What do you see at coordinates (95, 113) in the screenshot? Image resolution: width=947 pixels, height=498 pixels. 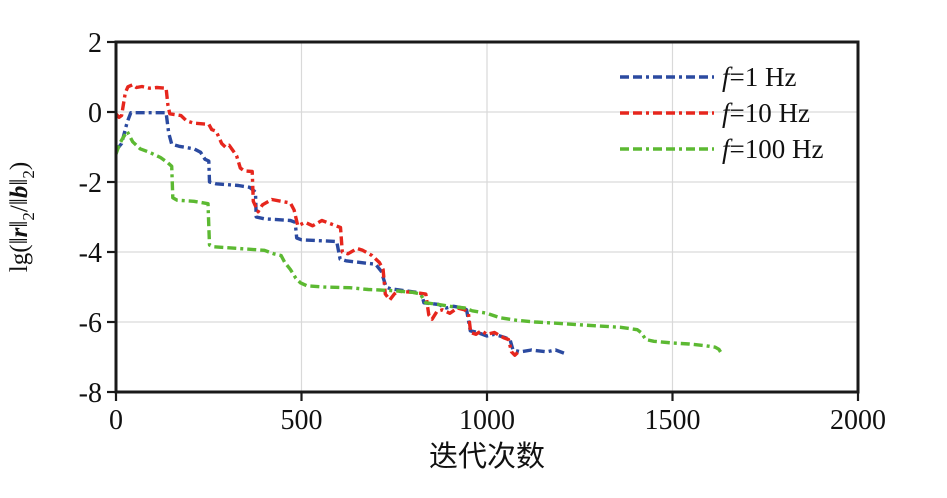 I see `y-tick-label: 0` at bounding box center [95, 113].